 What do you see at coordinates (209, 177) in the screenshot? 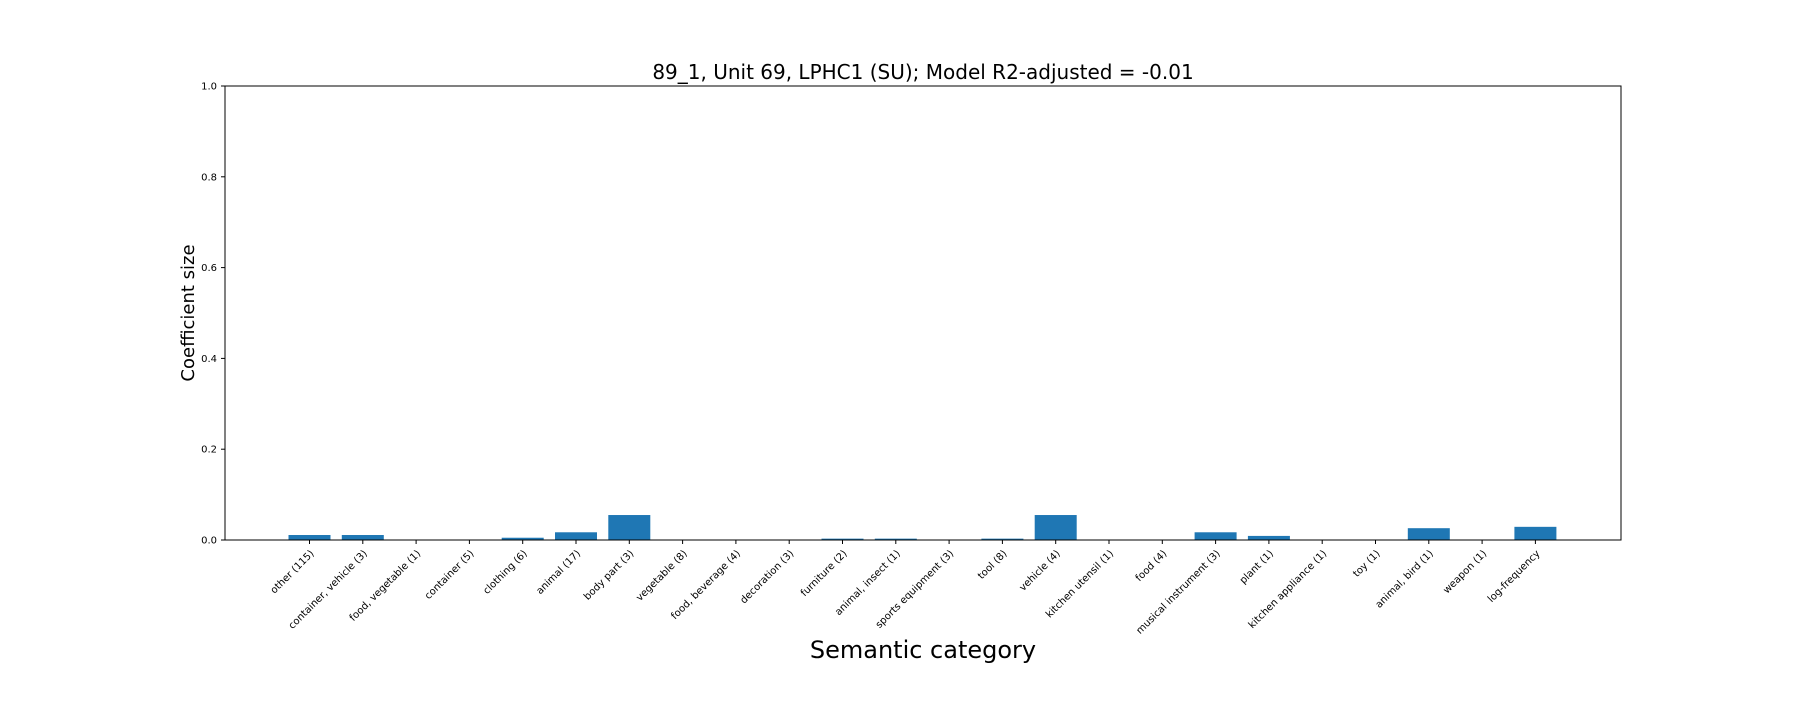
I see `y-tick-label: 0.8` at bounding box center [209, 177].